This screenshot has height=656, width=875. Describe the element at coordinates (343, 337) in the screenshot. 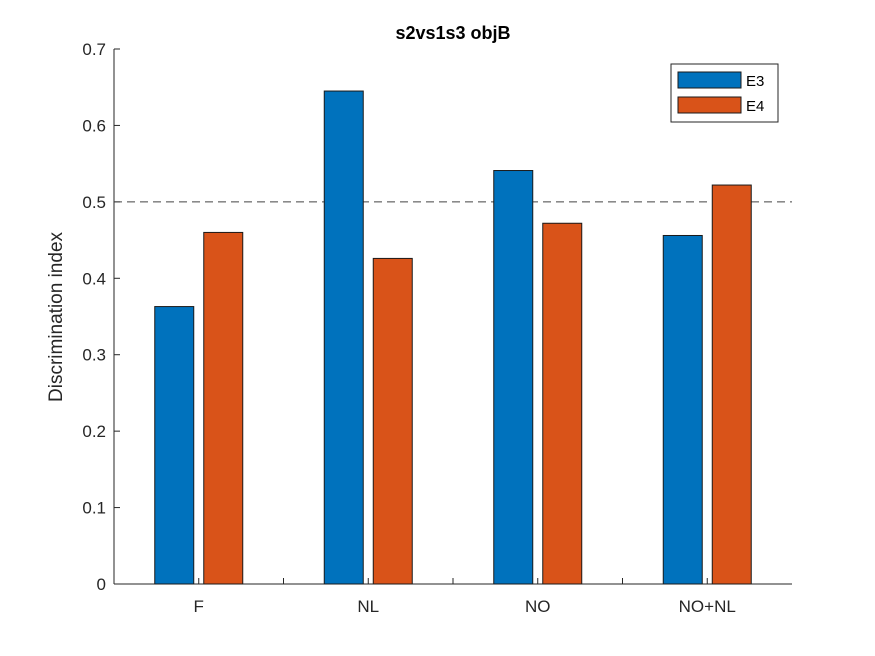

I see `bar-e3-nl` at that location.